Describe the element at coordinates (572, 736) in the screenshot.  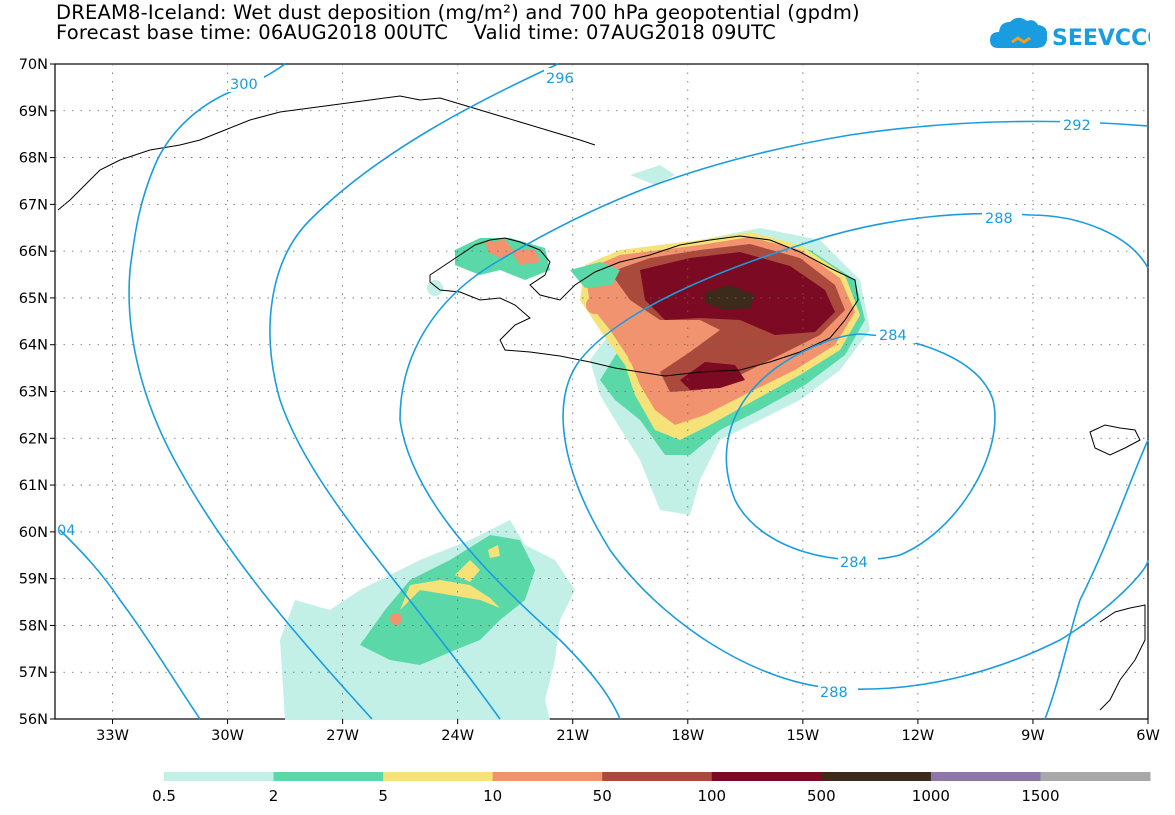
I see `lon-label: 21W` at that location.